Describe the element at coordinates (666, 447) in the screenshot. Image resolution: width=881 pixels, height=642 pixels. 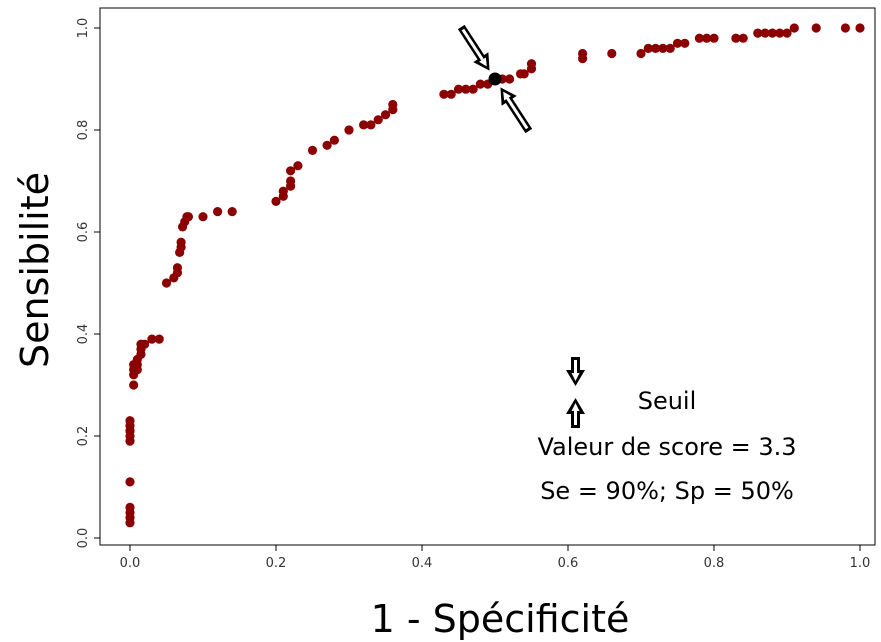
I see `annotation-score: Valeur de score = 3.3` at that location.